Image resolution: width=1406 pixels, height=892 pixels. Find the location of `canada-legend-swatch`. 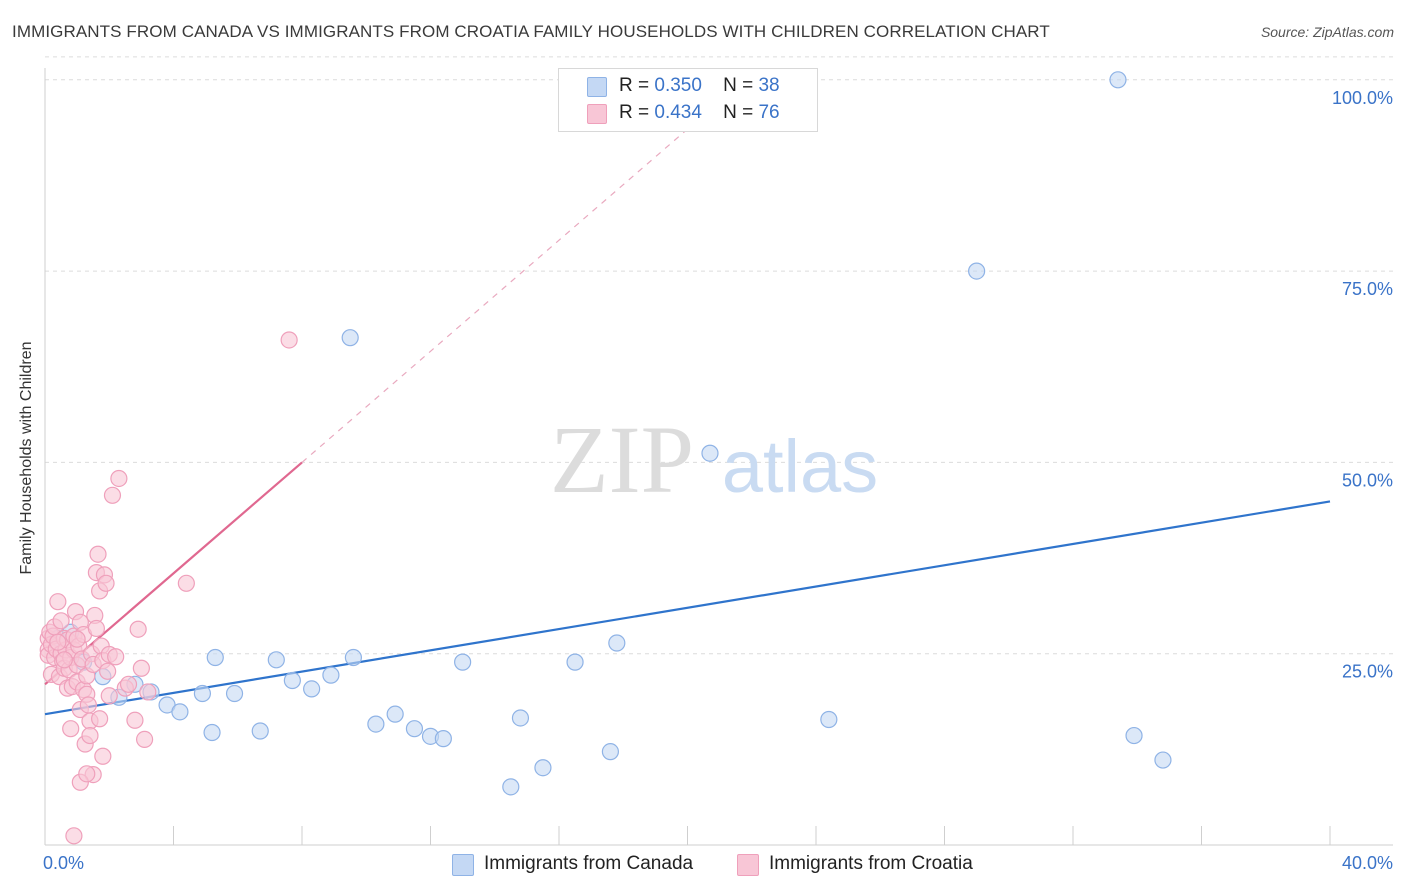

canada-legend-swatch is located at coordinates (463, 865).